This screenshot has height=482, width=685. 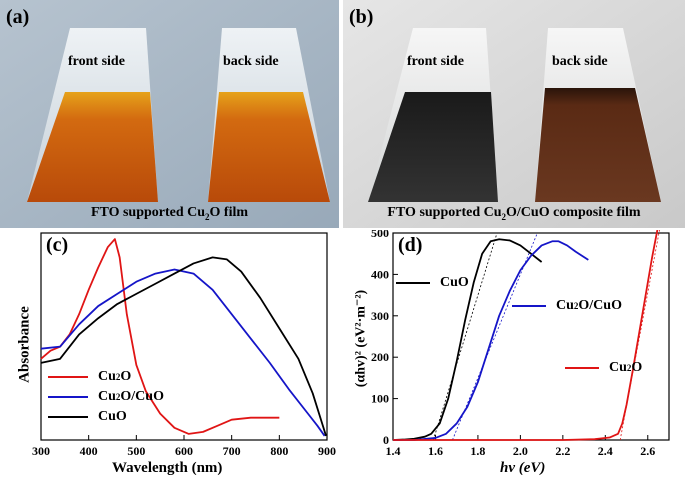 What do you see at coordinates (327, 451) in the screenshot?
I see `x-tick-label: 900` at bounding box center [327, 451].